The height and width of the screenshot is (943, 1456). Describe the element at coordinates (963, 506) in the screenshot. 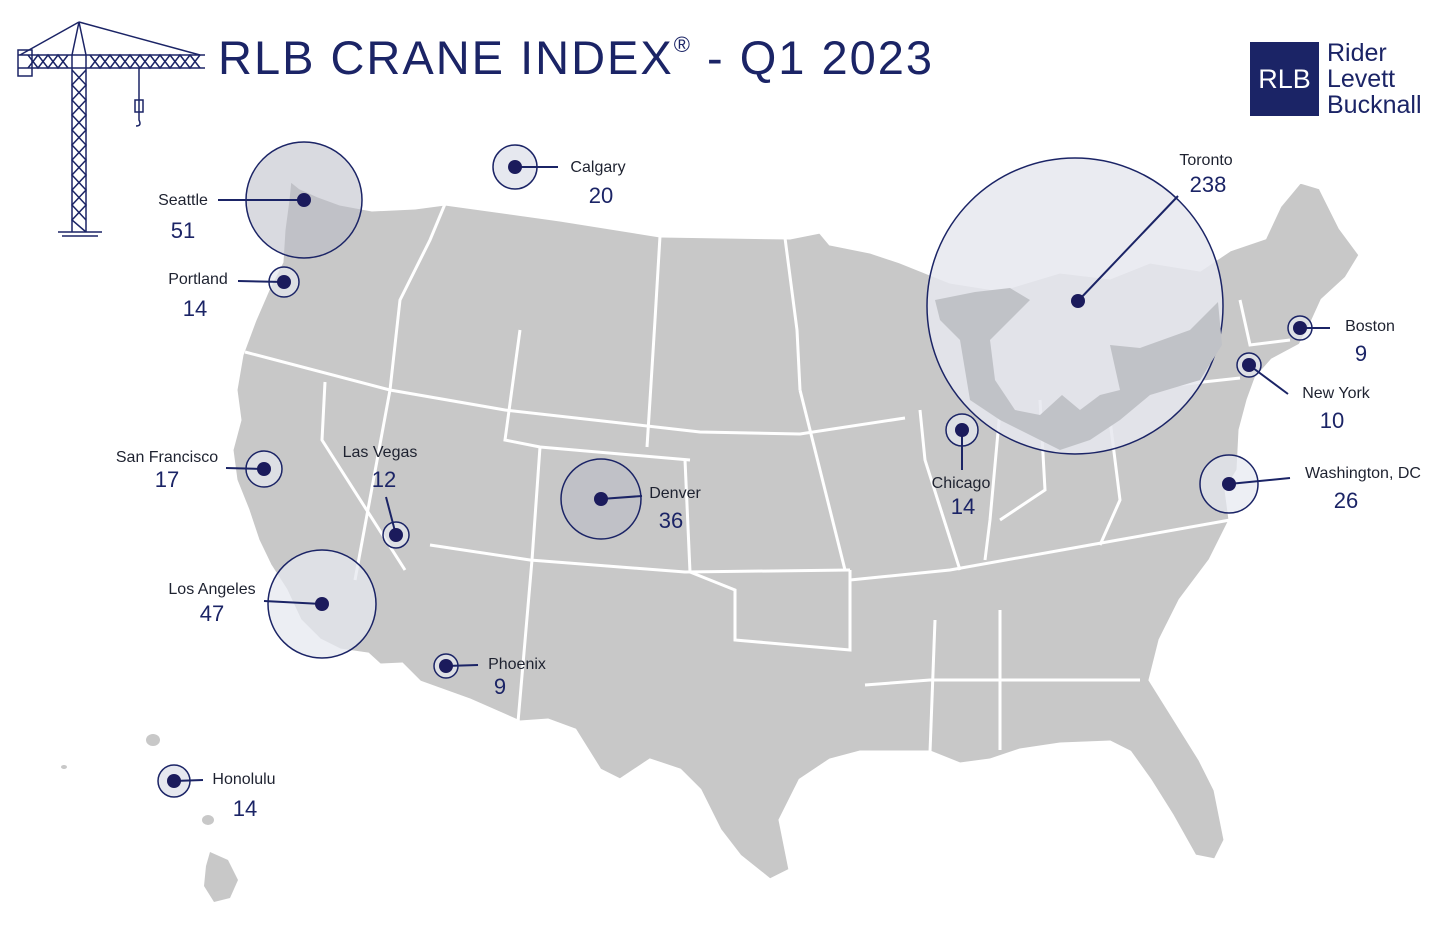

I see `city-count-chicago: 14` at that location.